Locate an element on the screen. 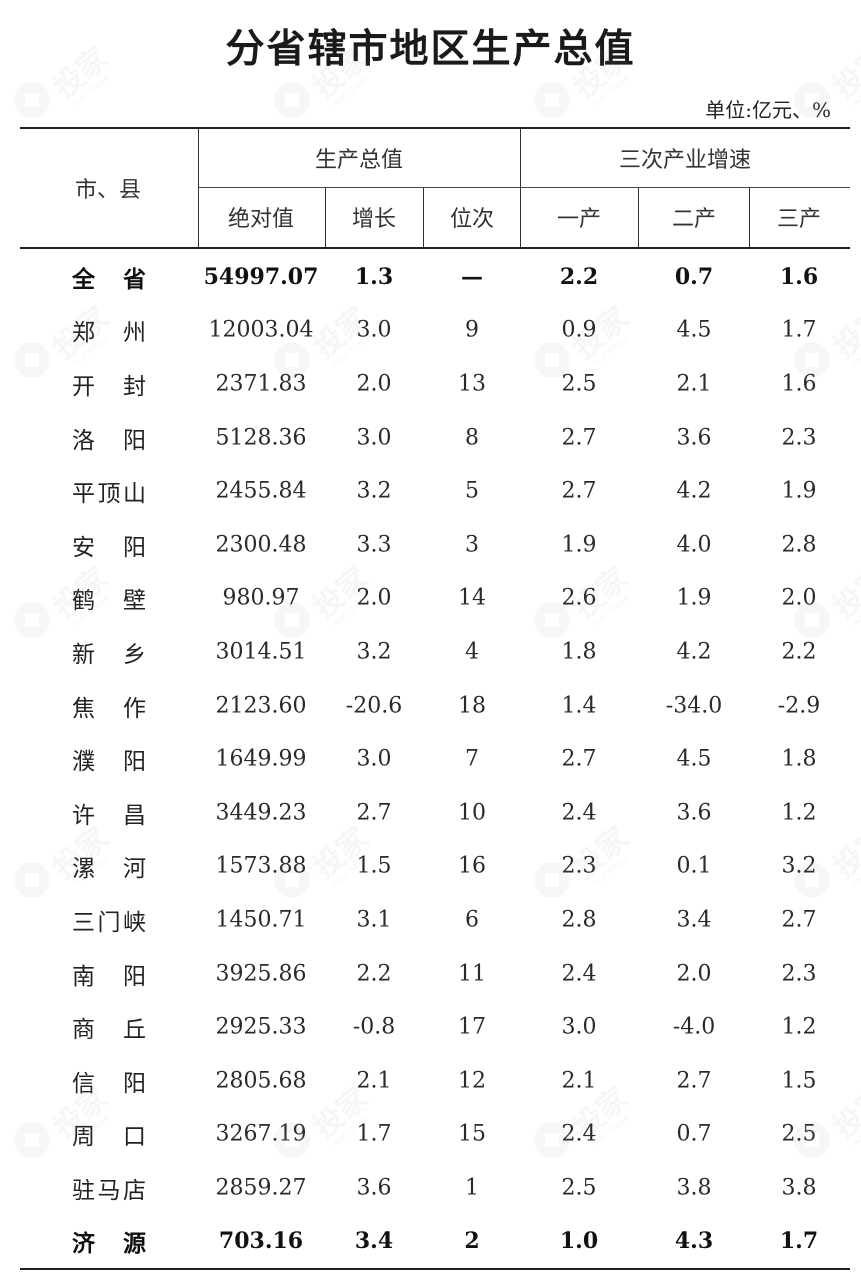  cell-tertiary: 3.2 is located at coordinates (799, 866).